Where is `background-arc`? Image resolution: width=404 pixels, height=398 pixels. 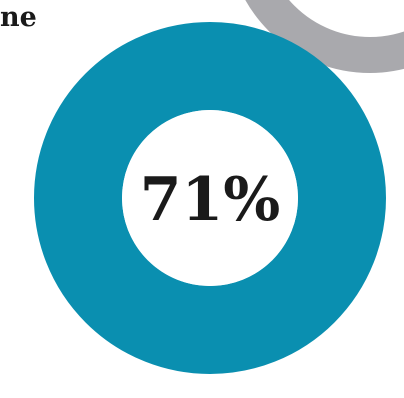 background-arc is located at coordinates (324, 36).